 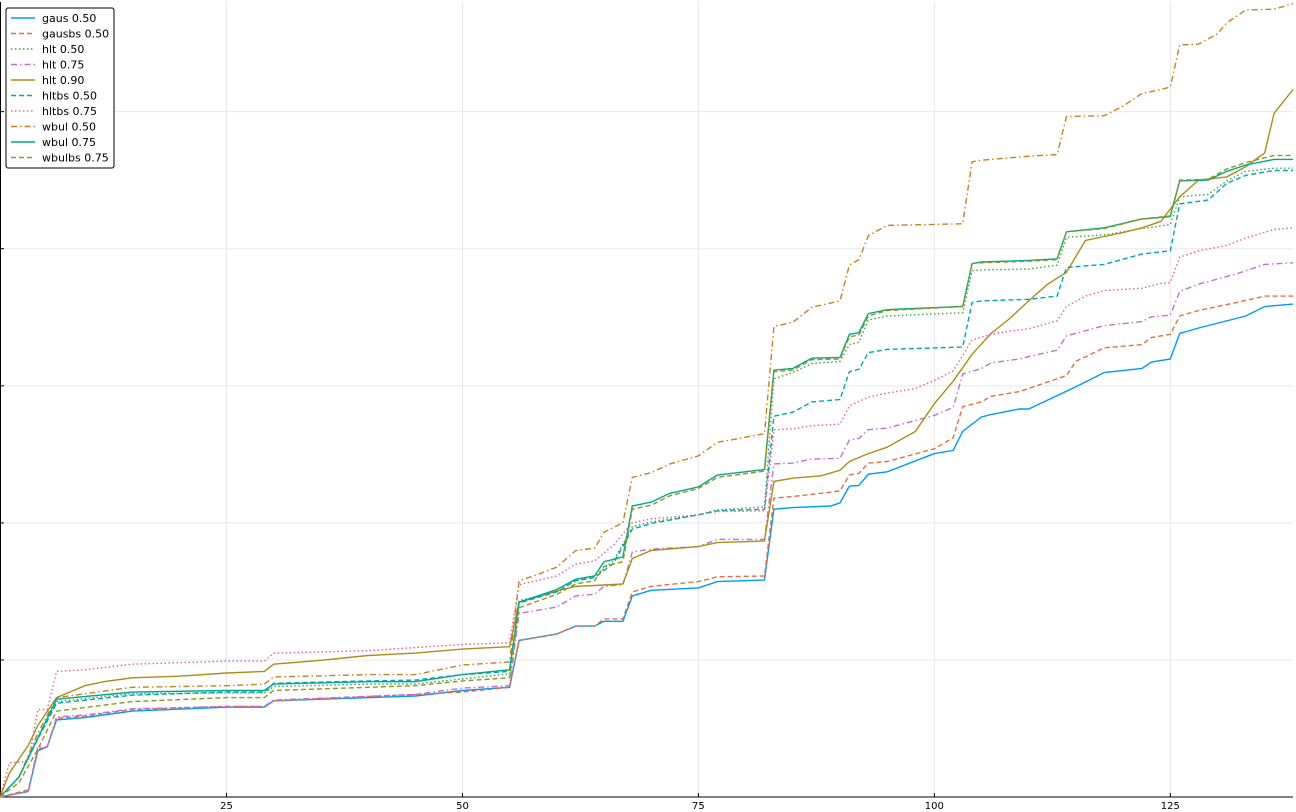 I want to click on x-tick-label: 25, so click(x=226, y=806).